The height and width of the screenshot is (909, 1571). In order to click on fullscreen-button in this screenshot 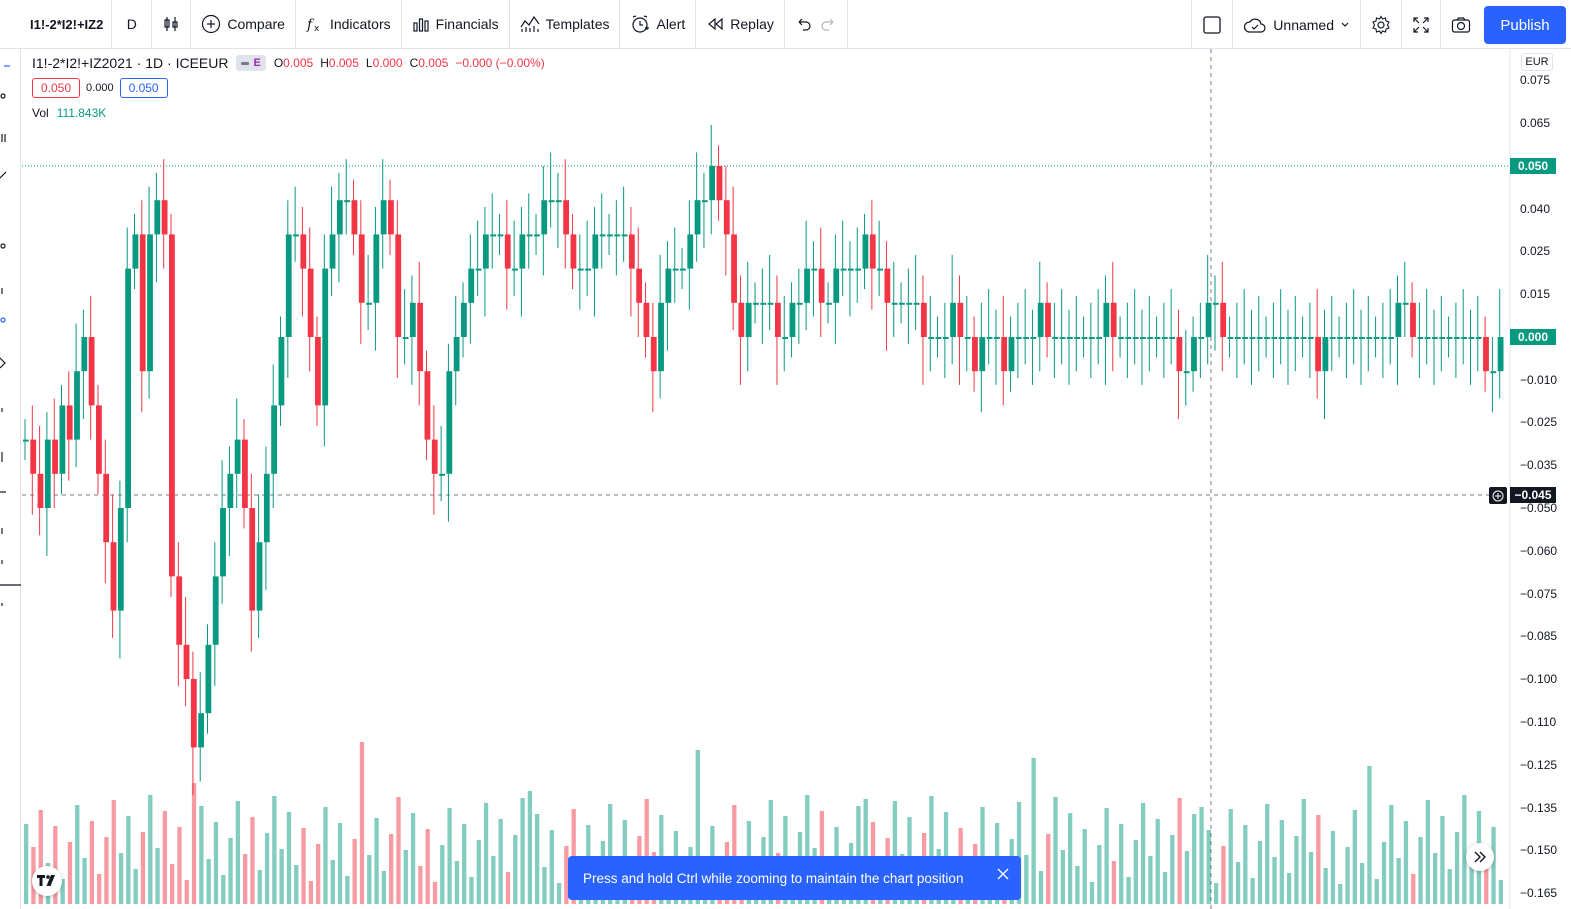, I will do `click(1420, 24)`.